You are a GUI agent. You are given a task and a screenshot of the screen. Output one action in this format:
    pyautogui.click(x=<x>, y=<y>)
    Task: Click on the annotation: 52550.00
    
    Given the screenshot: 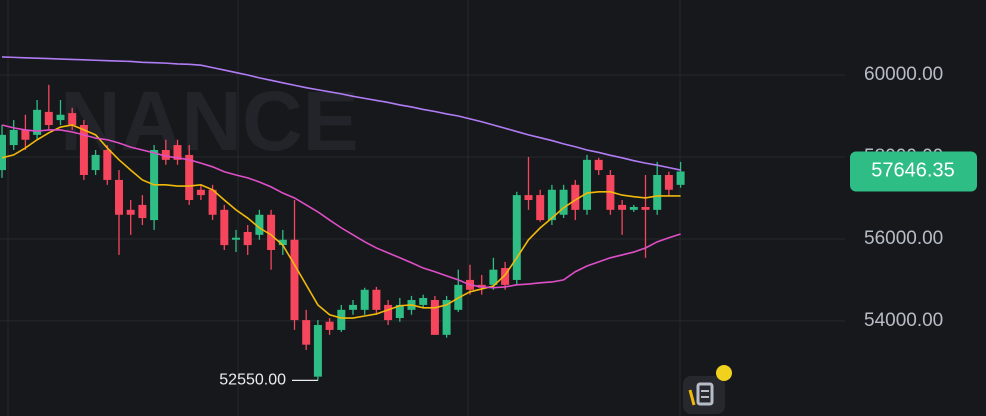 What is the action you would take?
    pyautogui.click(x=268, y=380)
    